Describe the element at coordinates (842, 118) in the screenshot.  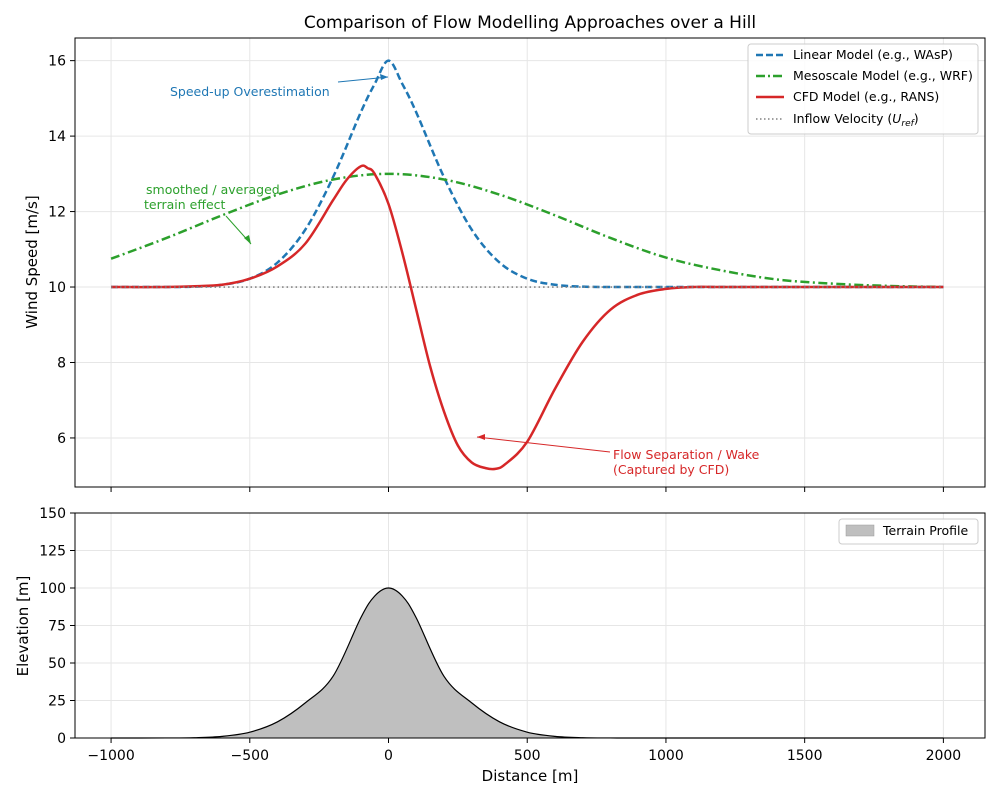
I see `legend-inflow-prefix: Inflow Velocity (` at that location.